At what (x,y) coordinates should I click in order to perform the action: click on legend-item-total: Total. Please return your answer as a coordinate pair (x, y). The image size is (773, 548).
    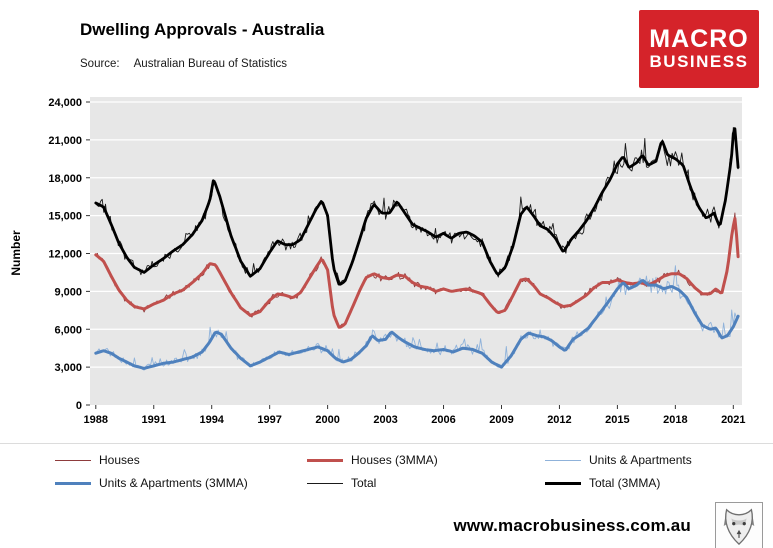
    Looking at the image, I should click on (426, 483).